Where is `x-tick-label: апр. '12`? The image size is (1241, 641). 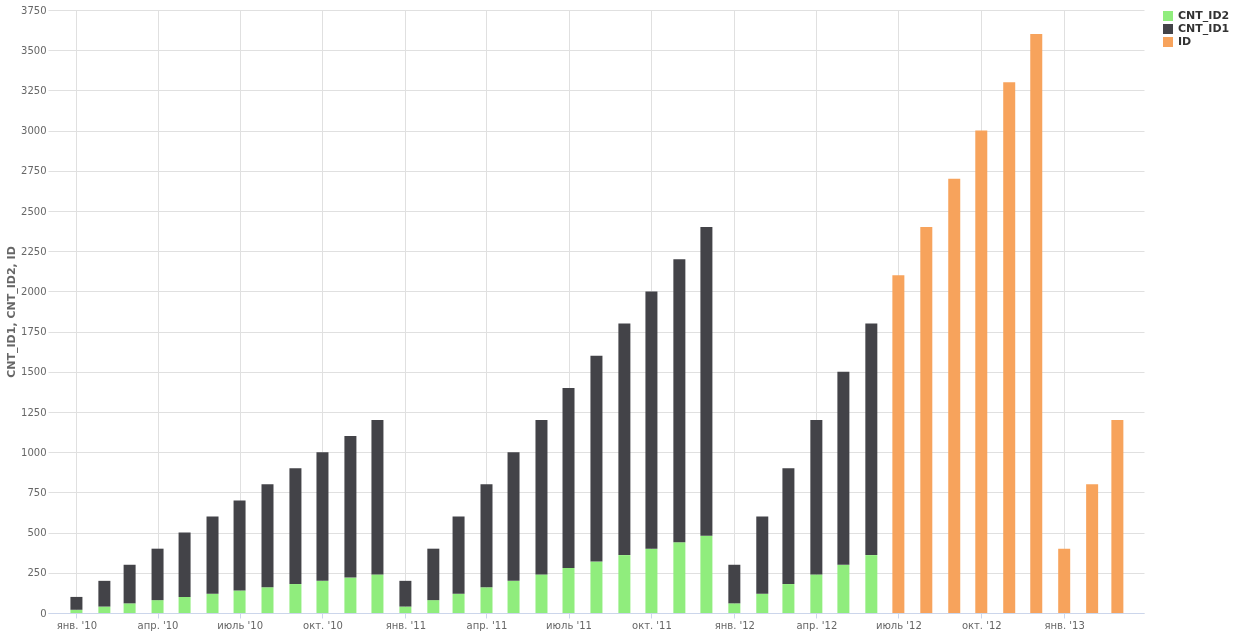 x-tick-label: апр. '12 is located at coordinates (817, 625).